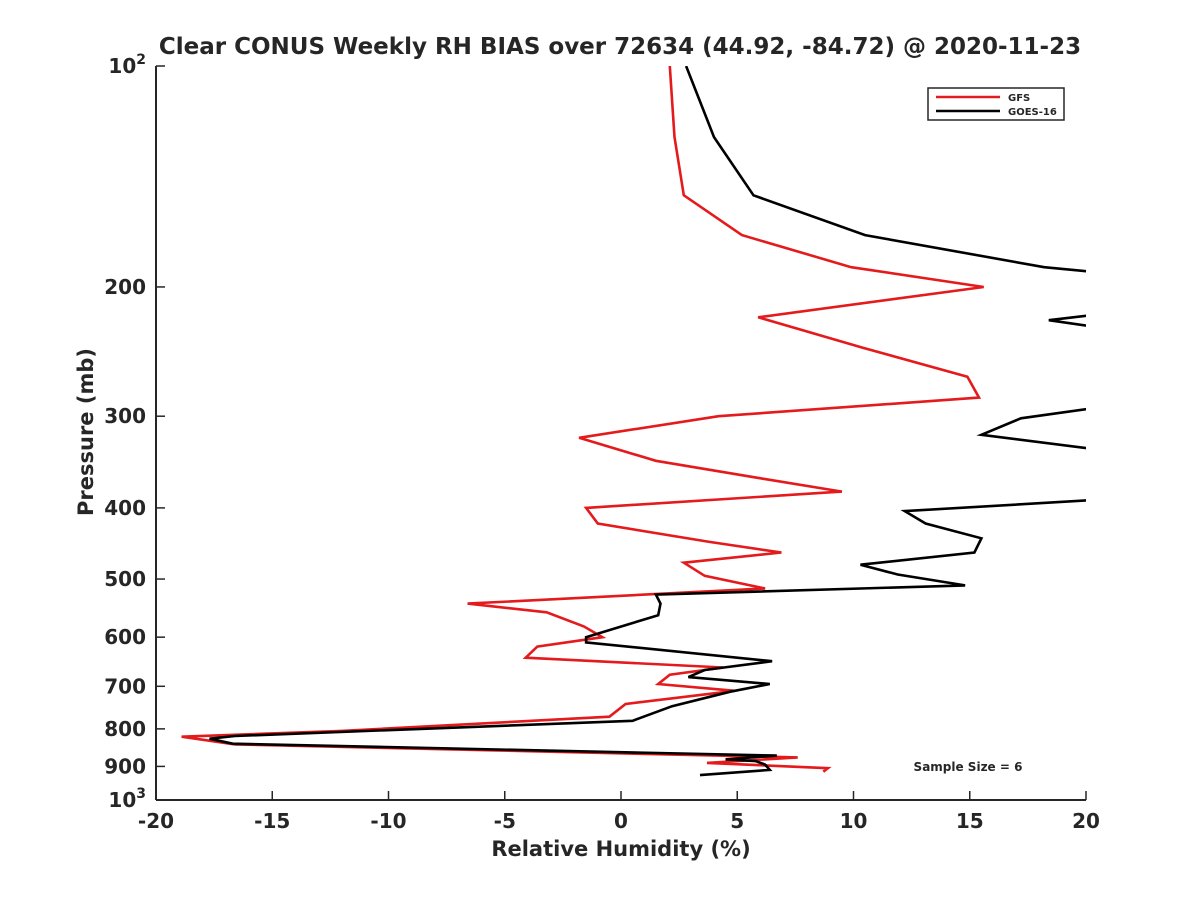 This screenshot has width=1200, height=900. Describe the element at coordinates (968, 767) in the screenshot. I see `sample-size-annotation: Sample Size = 6` at that location.